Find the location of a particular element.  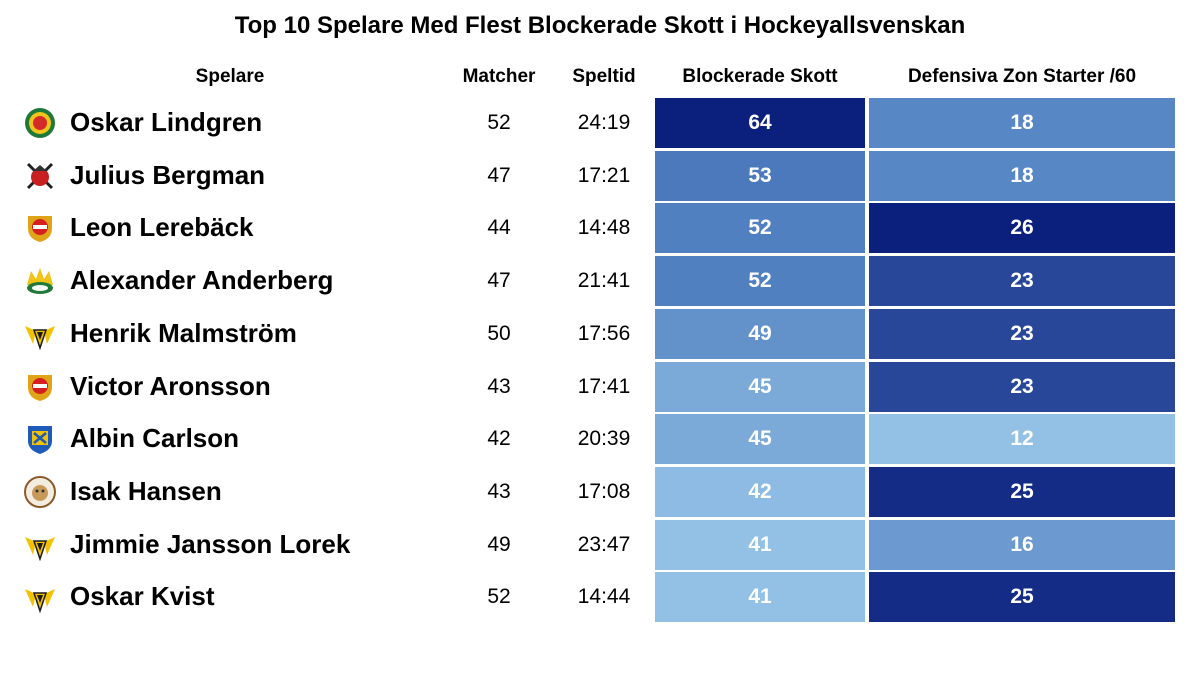

header-spelare: Spelare is located at coordinates (230, 76).